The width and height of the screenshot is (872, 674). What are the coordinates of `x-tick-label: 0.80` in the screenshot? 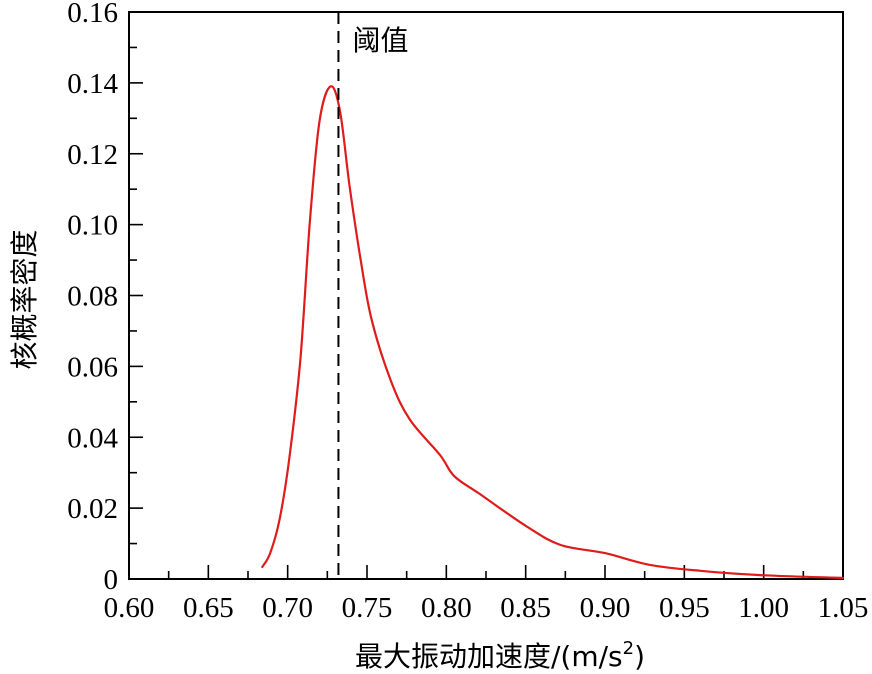 It's located at (446, 608).